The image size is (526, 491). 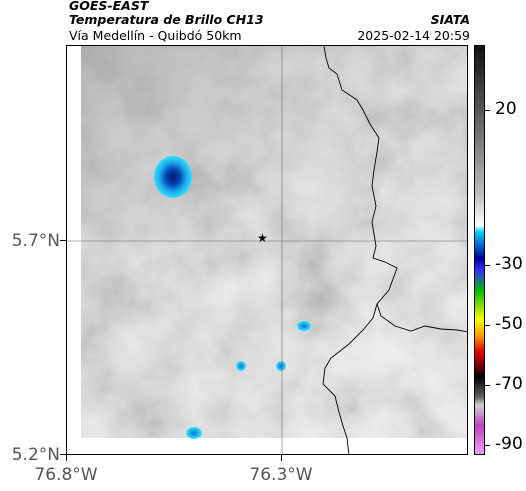 I want to click on colorbar-label: -50, so click(x=509, y=324).